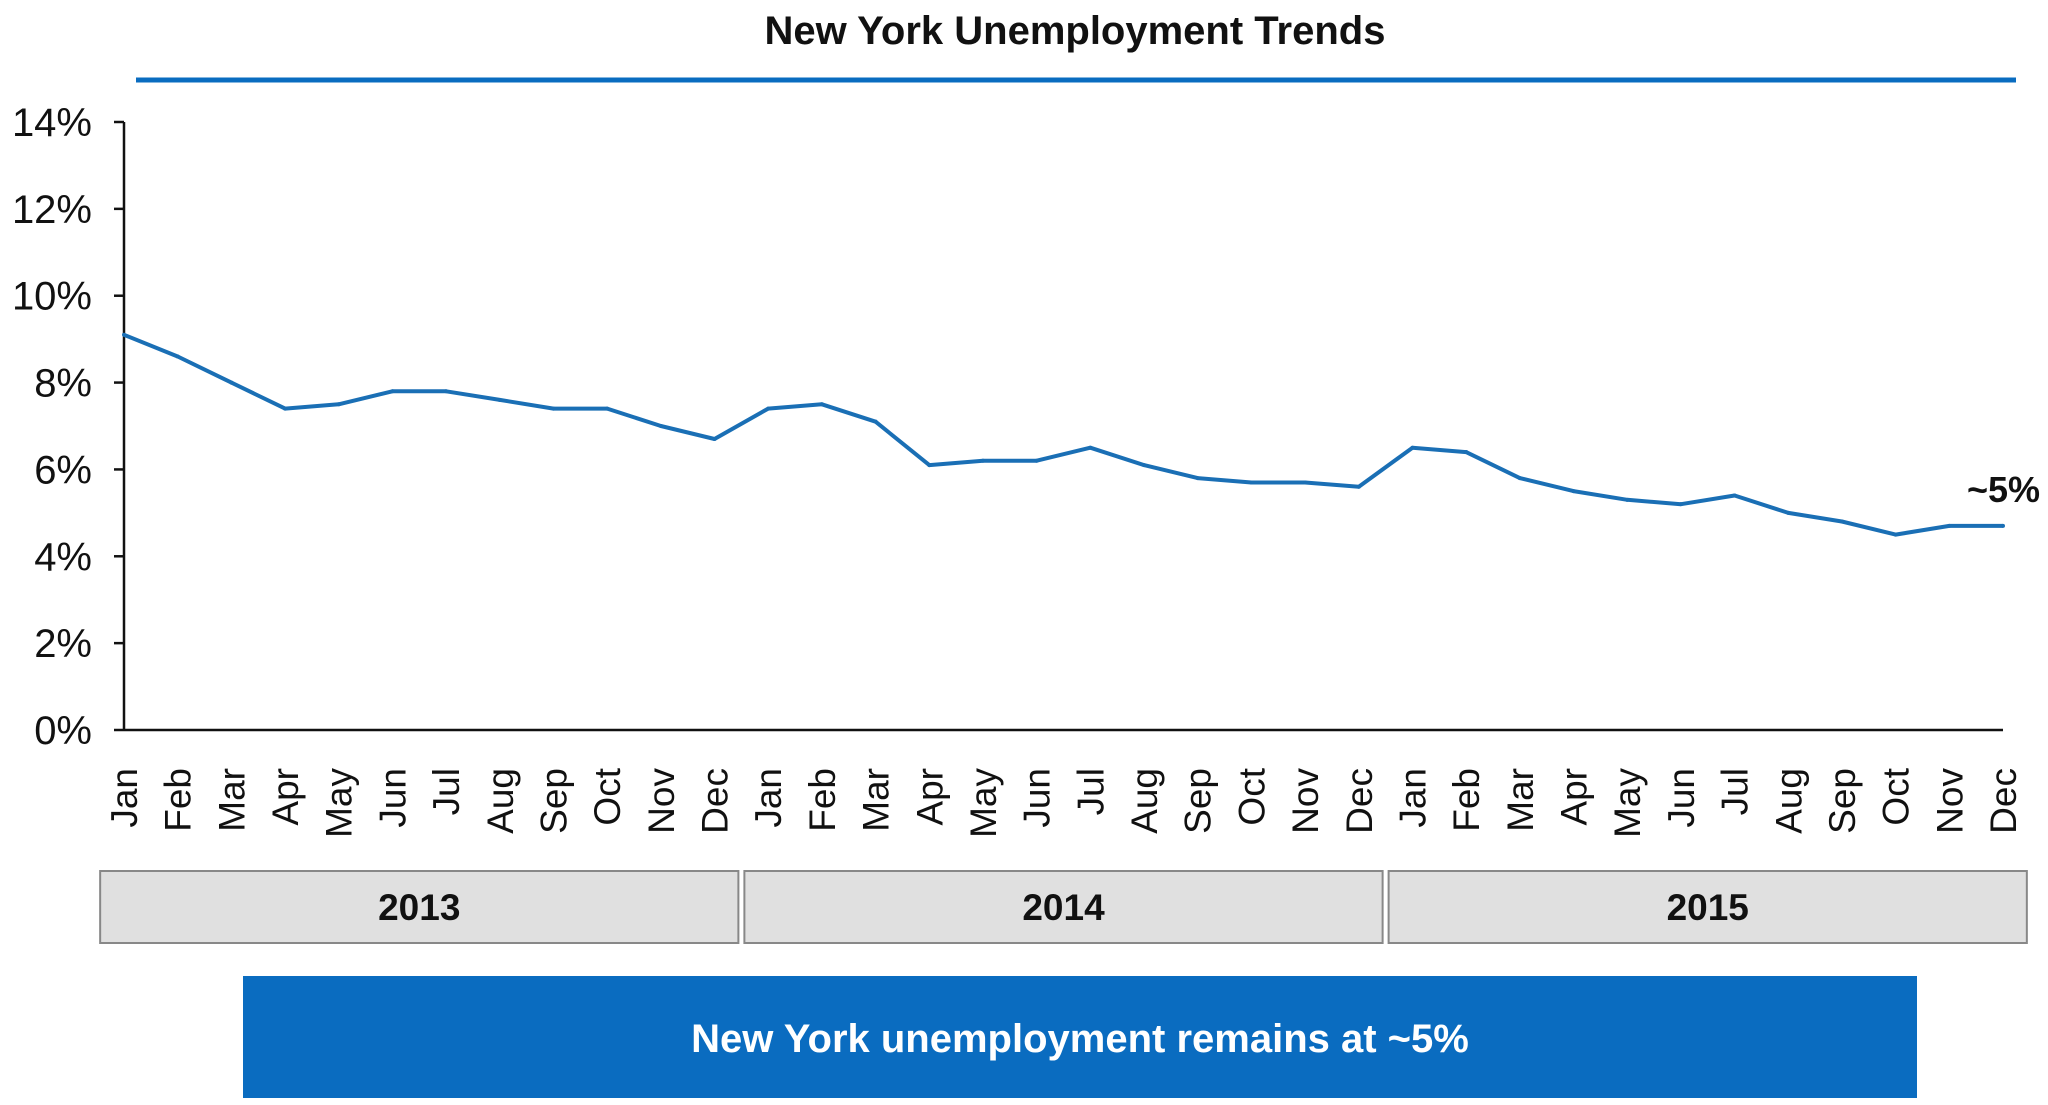 This screenshot has width=2048, height=1105. What do you see at coordinates (63, 470) in the screenshot?
I see `y-tick-label: 6%` at bounding box center [63, 470].